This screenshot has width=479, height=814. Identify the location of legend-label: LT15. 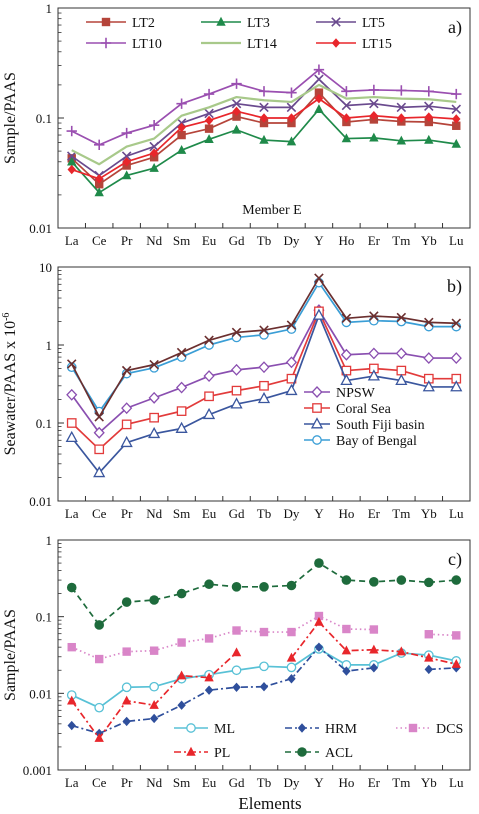
(377, 44).